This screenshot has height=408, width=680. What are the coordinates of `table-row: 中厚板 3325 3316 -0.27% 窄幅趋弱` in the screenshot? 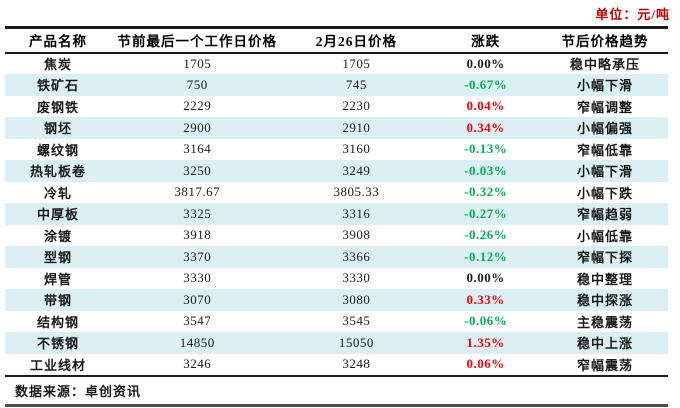 It's located at (336, 214).